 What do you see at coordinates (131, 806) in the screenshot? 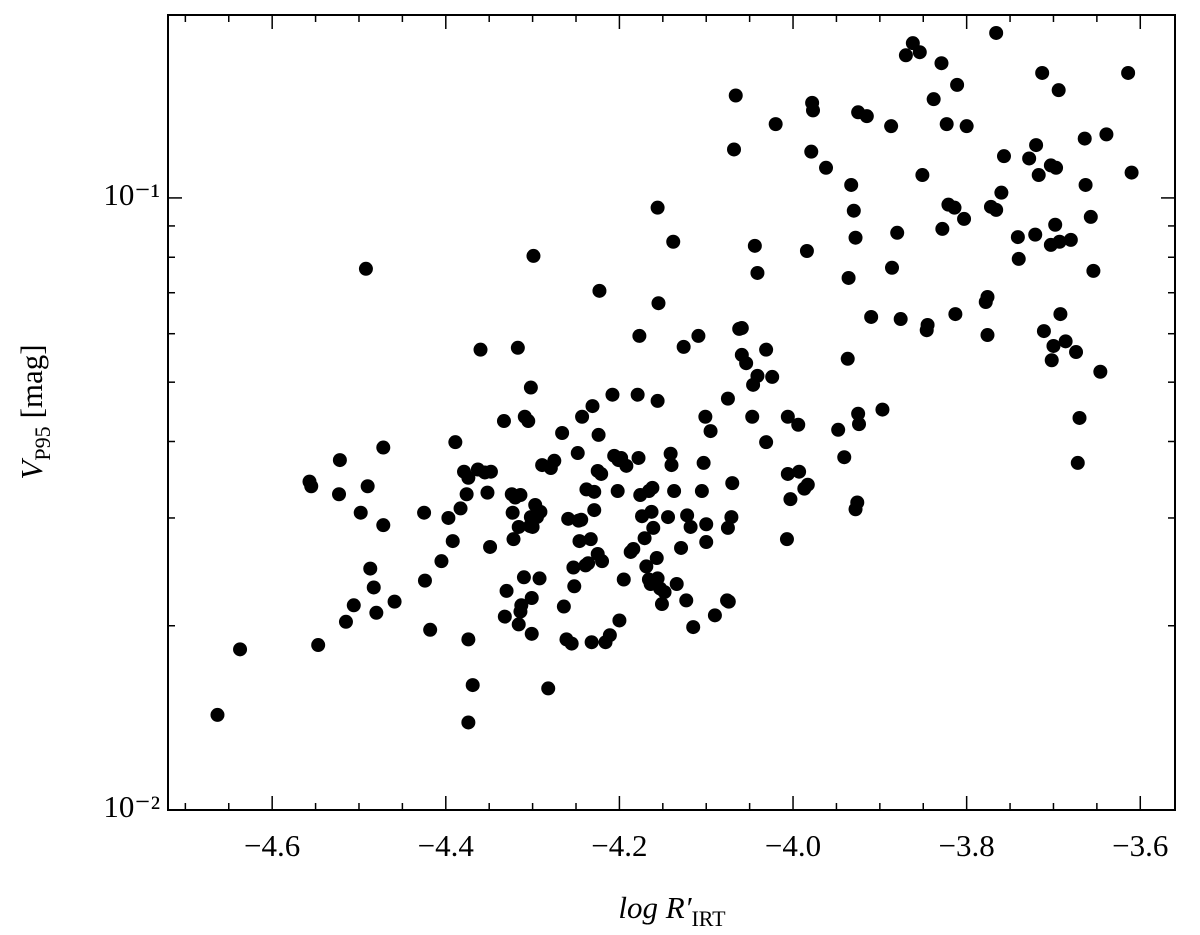
I see `y-tick-label: 10⁻²` at bounding box center [131, 806].